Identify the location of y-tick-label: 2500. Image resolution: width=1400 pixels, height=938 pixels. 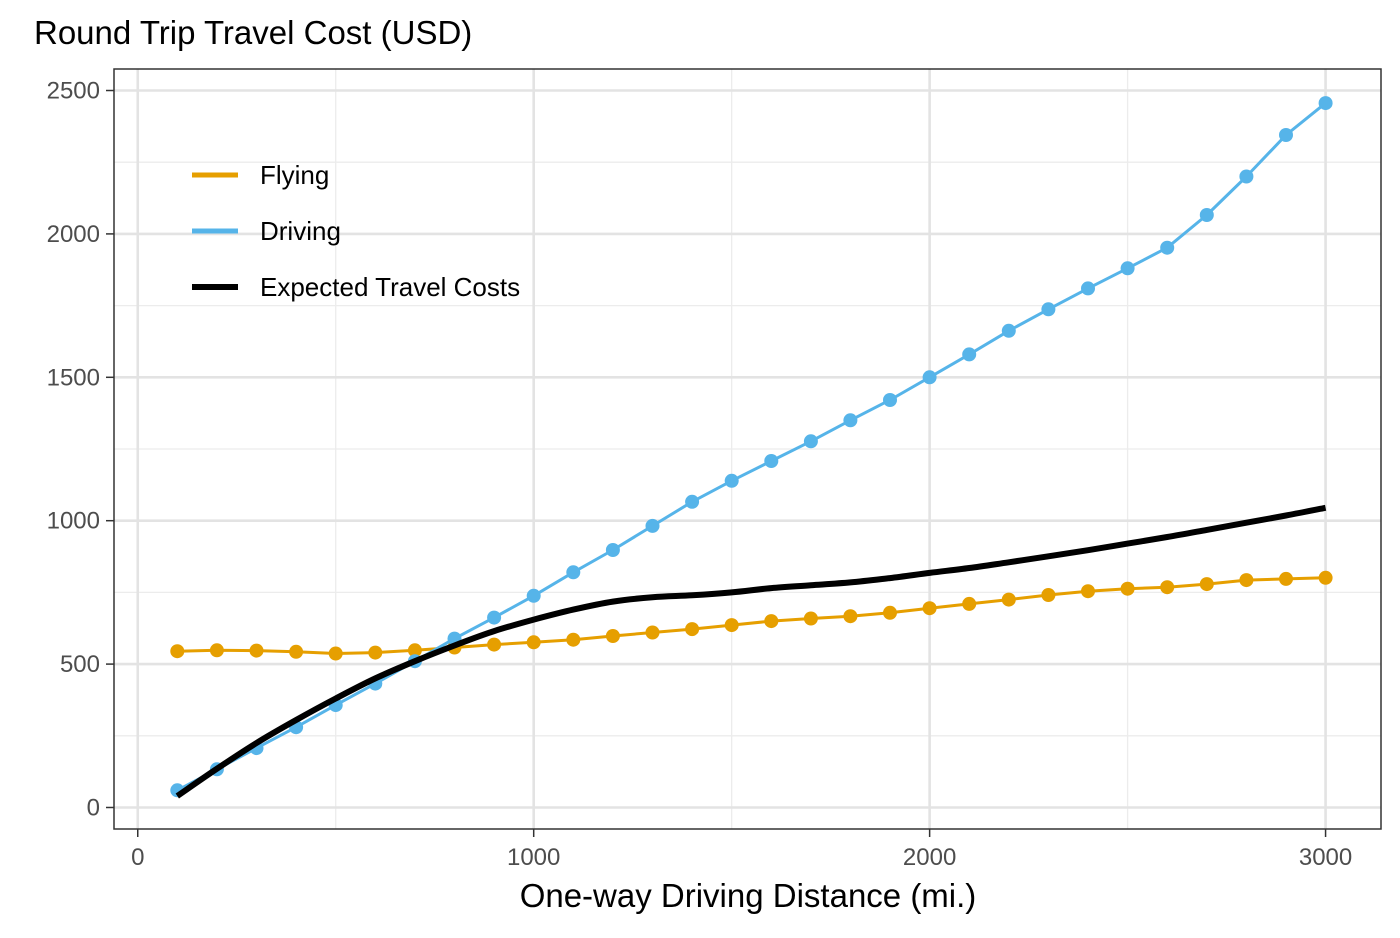
(73, 91).